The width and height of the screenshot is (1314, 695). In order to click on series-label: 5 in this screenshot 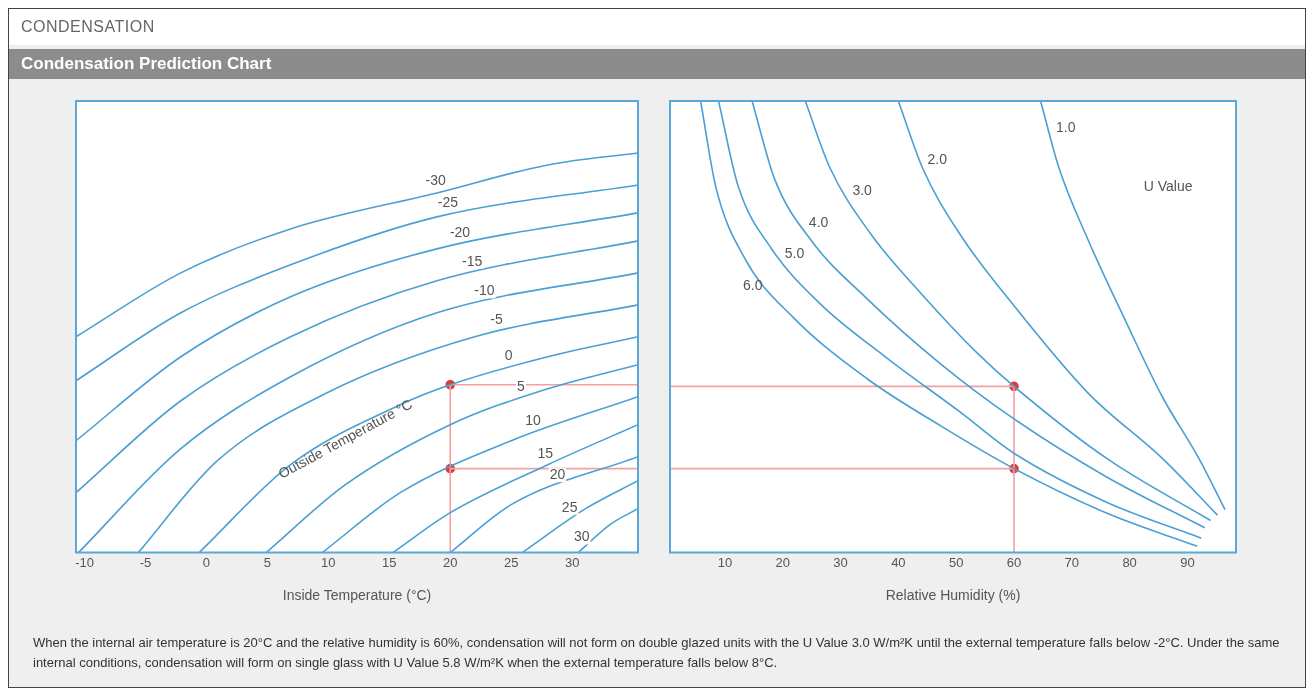, I will do `click(521, 385)`.